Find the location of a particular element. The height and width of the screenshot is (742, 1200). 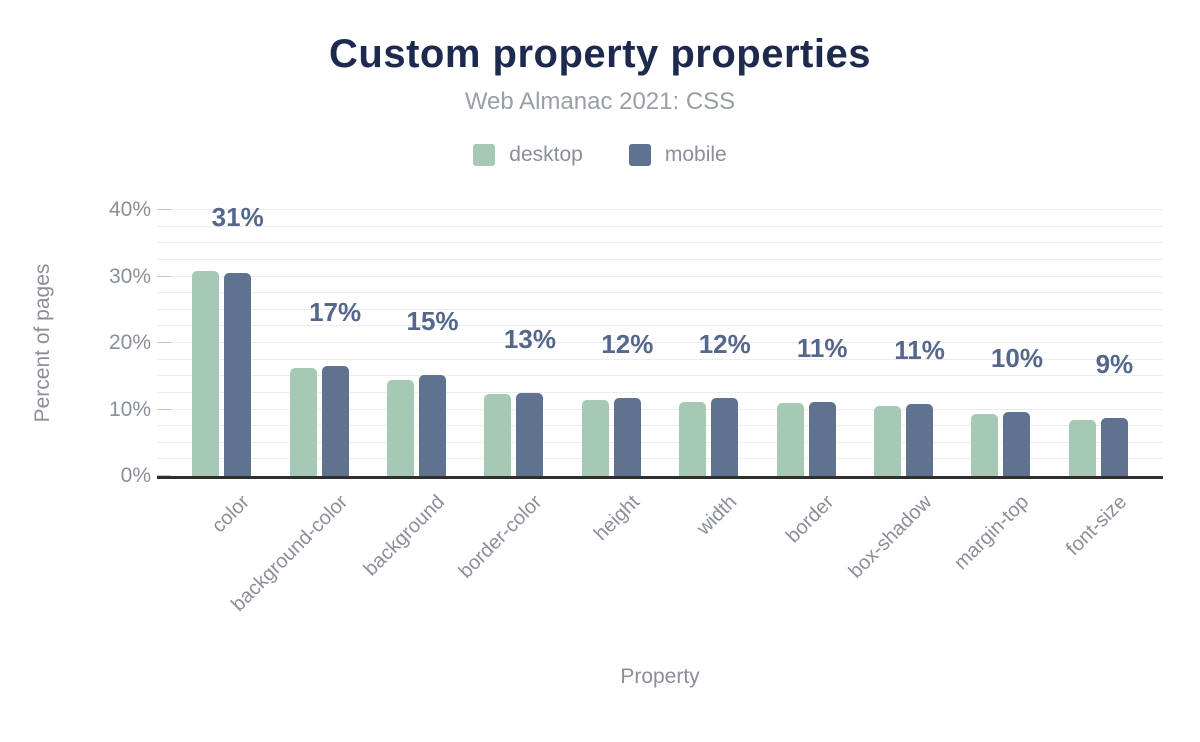

bar-group: 31% color is located at coordinates (221, 369).